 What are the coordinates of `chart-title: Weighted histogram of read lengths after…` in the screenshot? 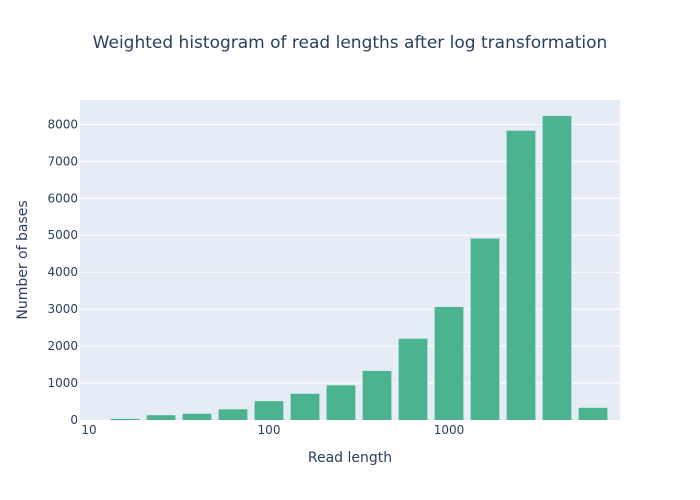 It's located at (350, 43).